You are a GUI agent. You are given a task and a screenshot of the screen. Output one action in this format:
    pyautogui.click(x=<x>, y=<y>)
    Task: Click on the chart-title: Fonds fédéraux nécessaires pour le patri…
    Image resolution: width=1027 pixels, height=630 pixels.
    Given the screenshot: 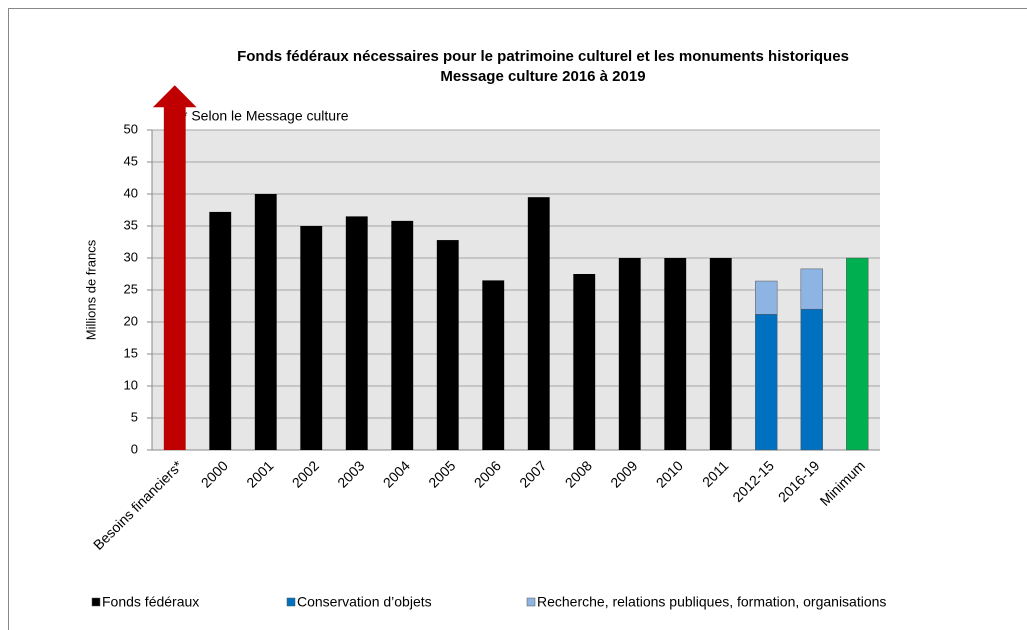 What is the action you would take?
    pyautogui.click(x=543, y=56)
    